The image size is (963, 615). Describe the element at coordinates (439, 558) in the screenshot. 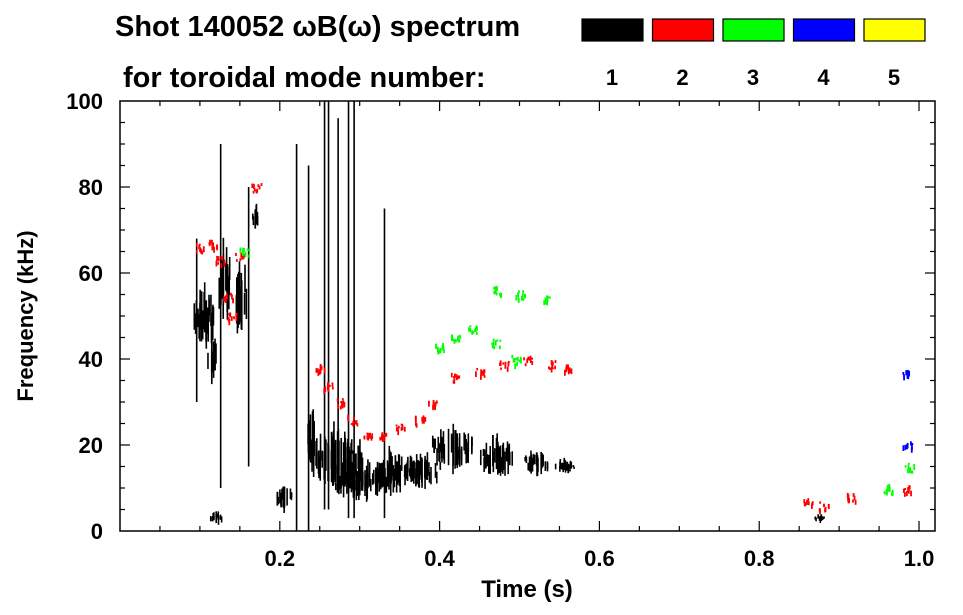

I see `x-tick-label: 0.4` at that location.